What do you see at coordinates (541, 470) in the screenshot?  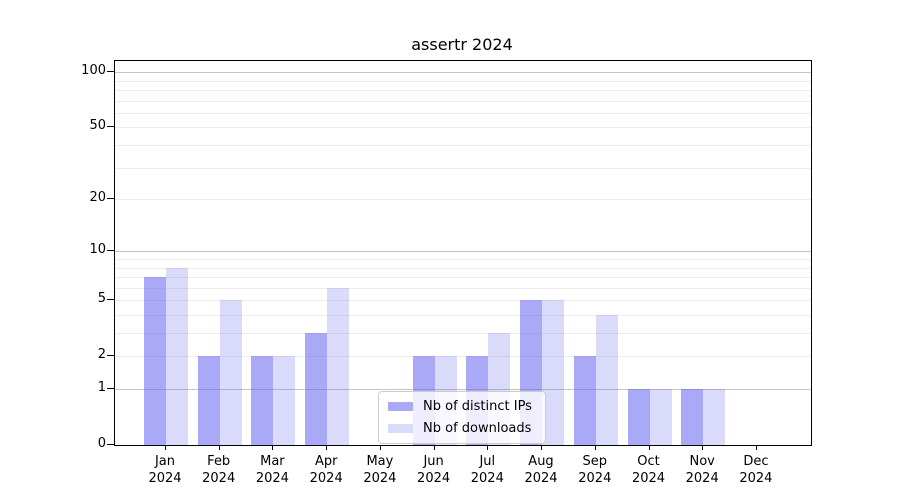 I see `x-tick-label-aug: Aug 2024` at bounding box center [541, 470].